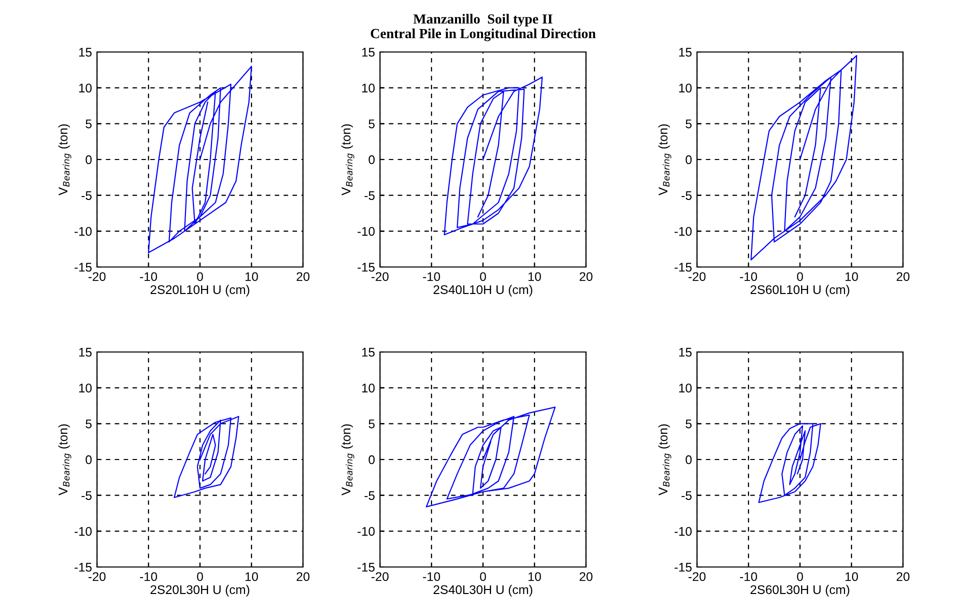 This screenshot has width=955, height=602. I want to click on x-axis-title: 2S60L10H U (cm), so click(800, 290).